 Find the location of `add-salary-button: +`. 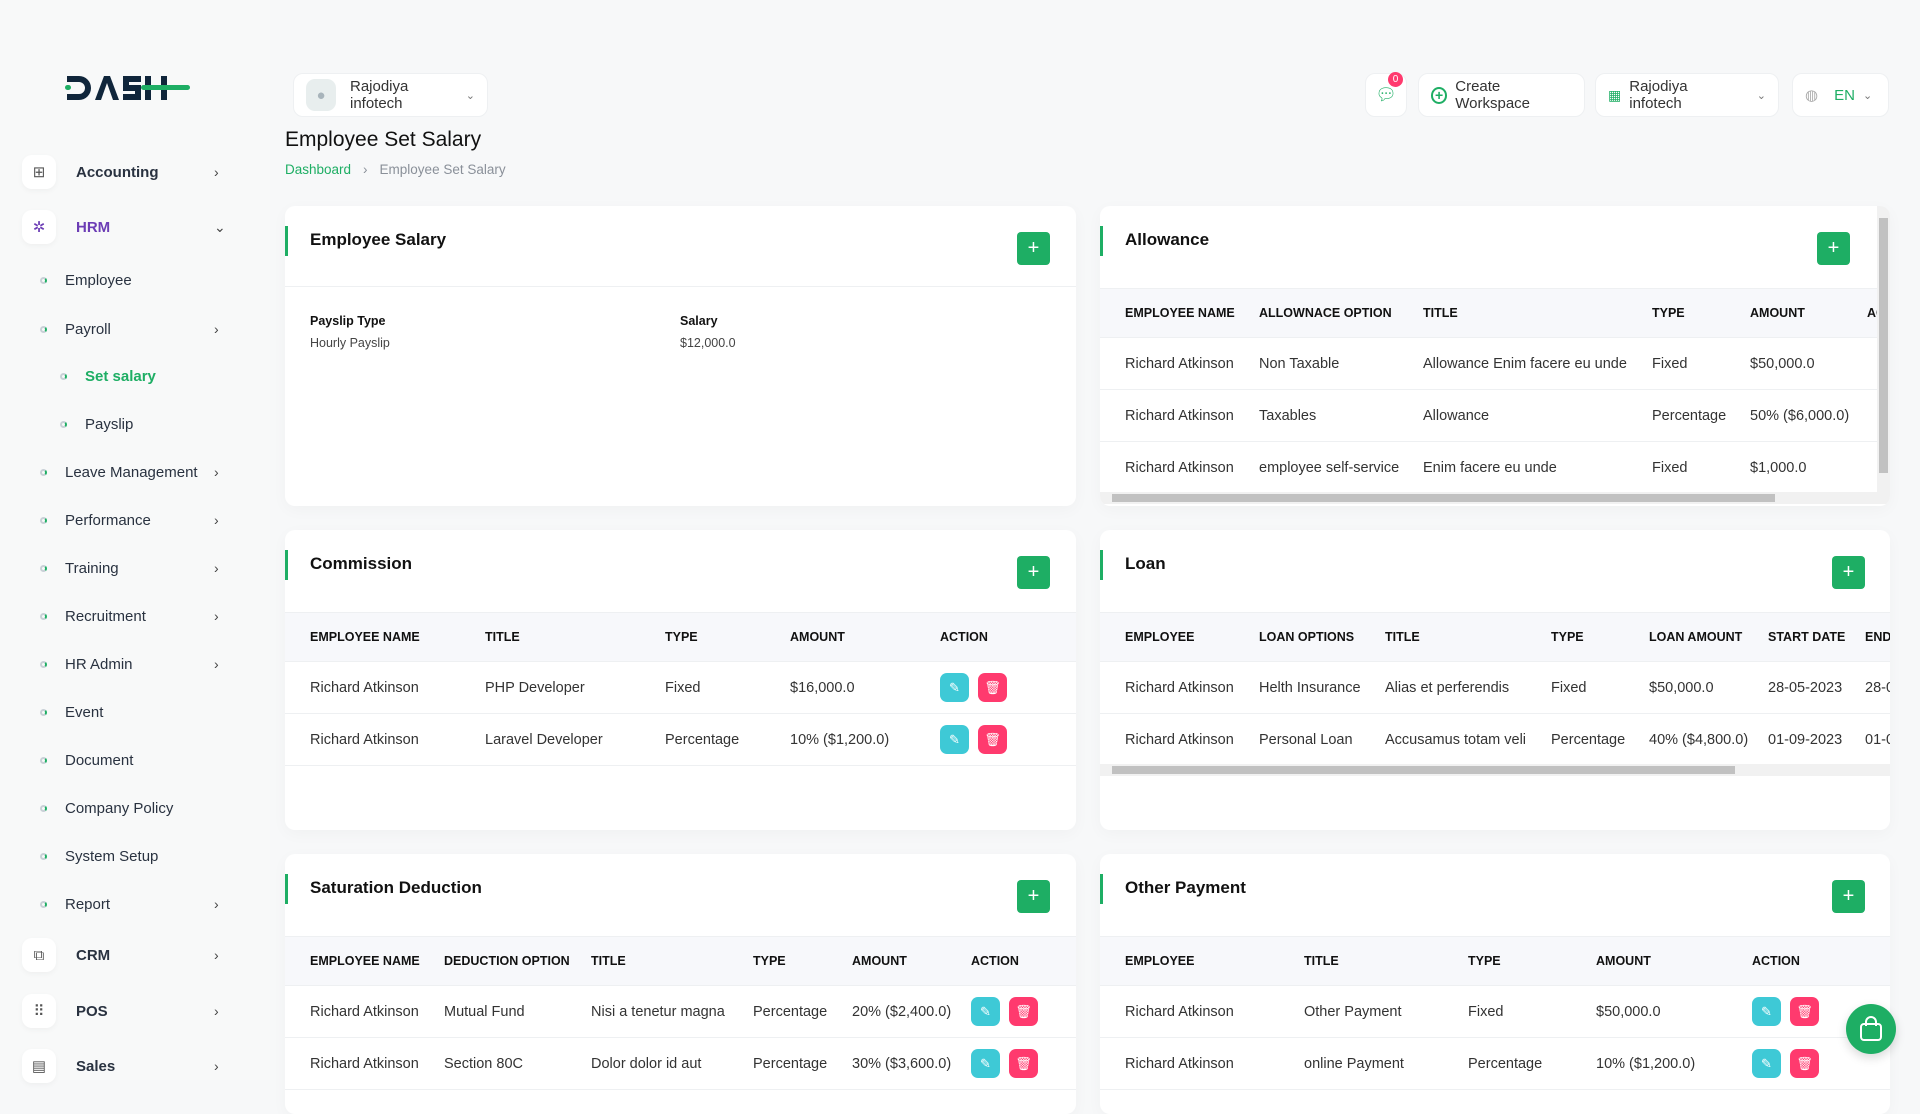

add-salary-button: + is located at coordinates (1033, 248).